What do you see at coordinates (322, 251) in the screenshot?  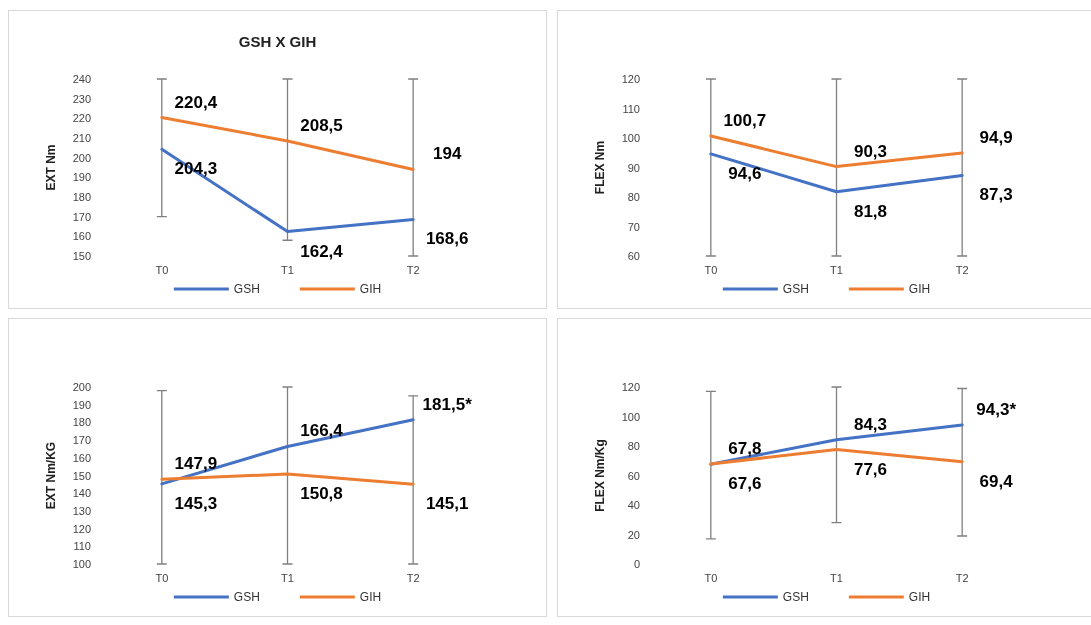 I see `data-label: 162,4` at bounding box center [322, 251].